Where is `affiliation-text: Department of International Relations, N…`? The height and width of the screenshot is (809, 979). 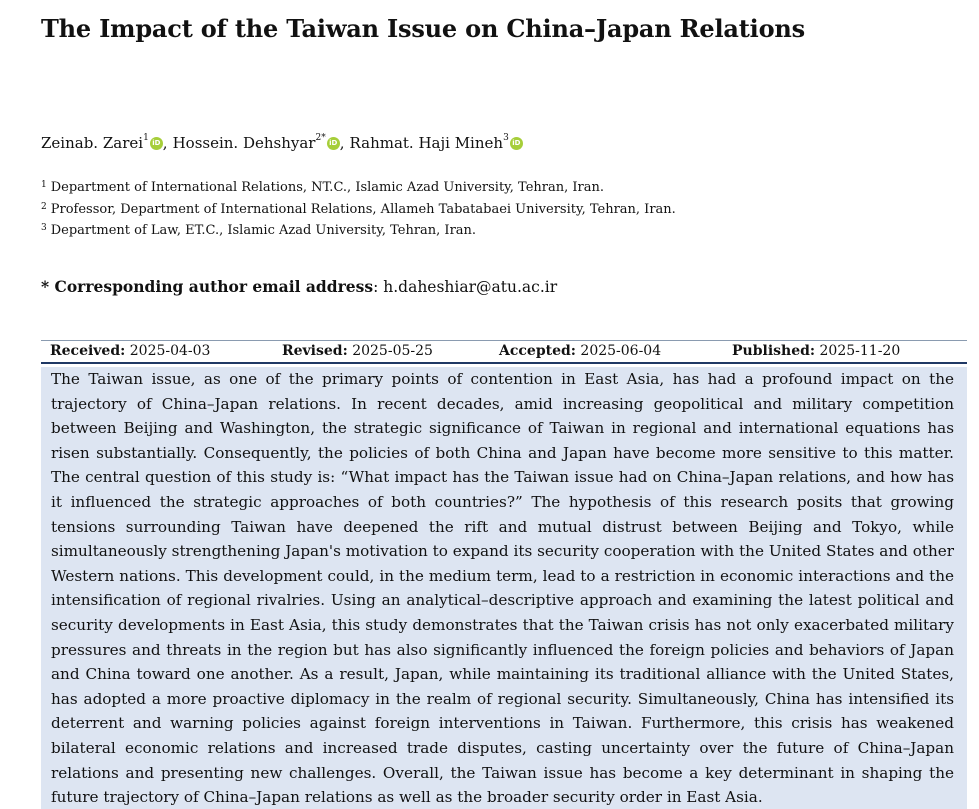 affiliation-text: Department of International Relations, N… is located at coordinates (327, 187).